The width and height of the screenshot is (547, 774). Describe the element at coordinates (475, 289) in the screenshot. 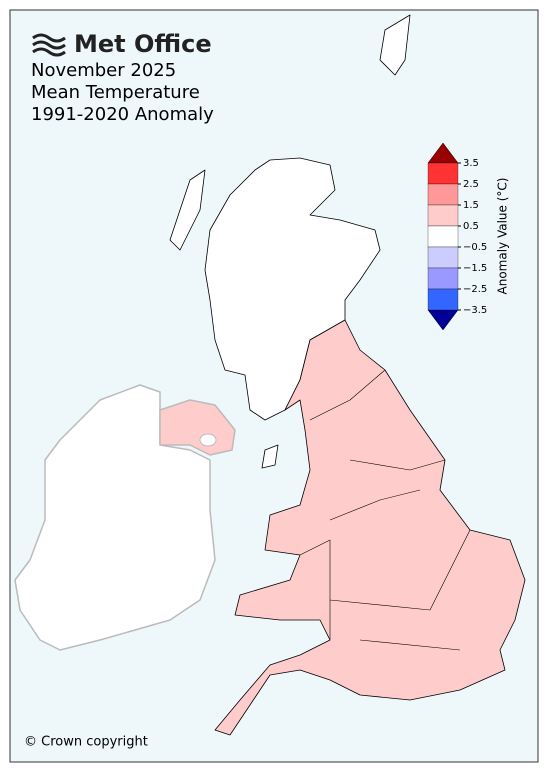

I see `colorbar-tick-label: −2.5` at that location.